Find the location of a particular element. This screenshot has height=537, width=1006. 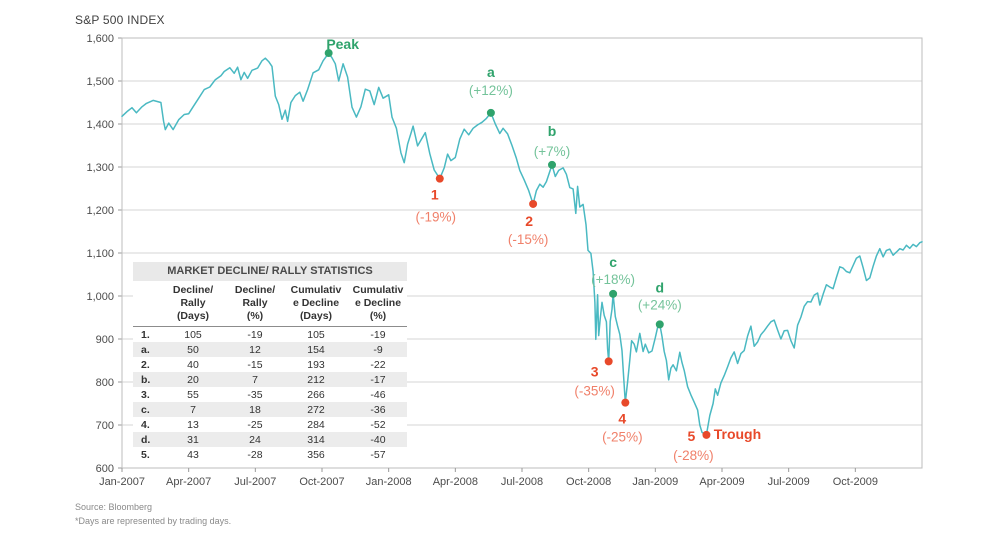

stats-row-d: d. 31 24 314 -40 is located at coordinates (270, 440).